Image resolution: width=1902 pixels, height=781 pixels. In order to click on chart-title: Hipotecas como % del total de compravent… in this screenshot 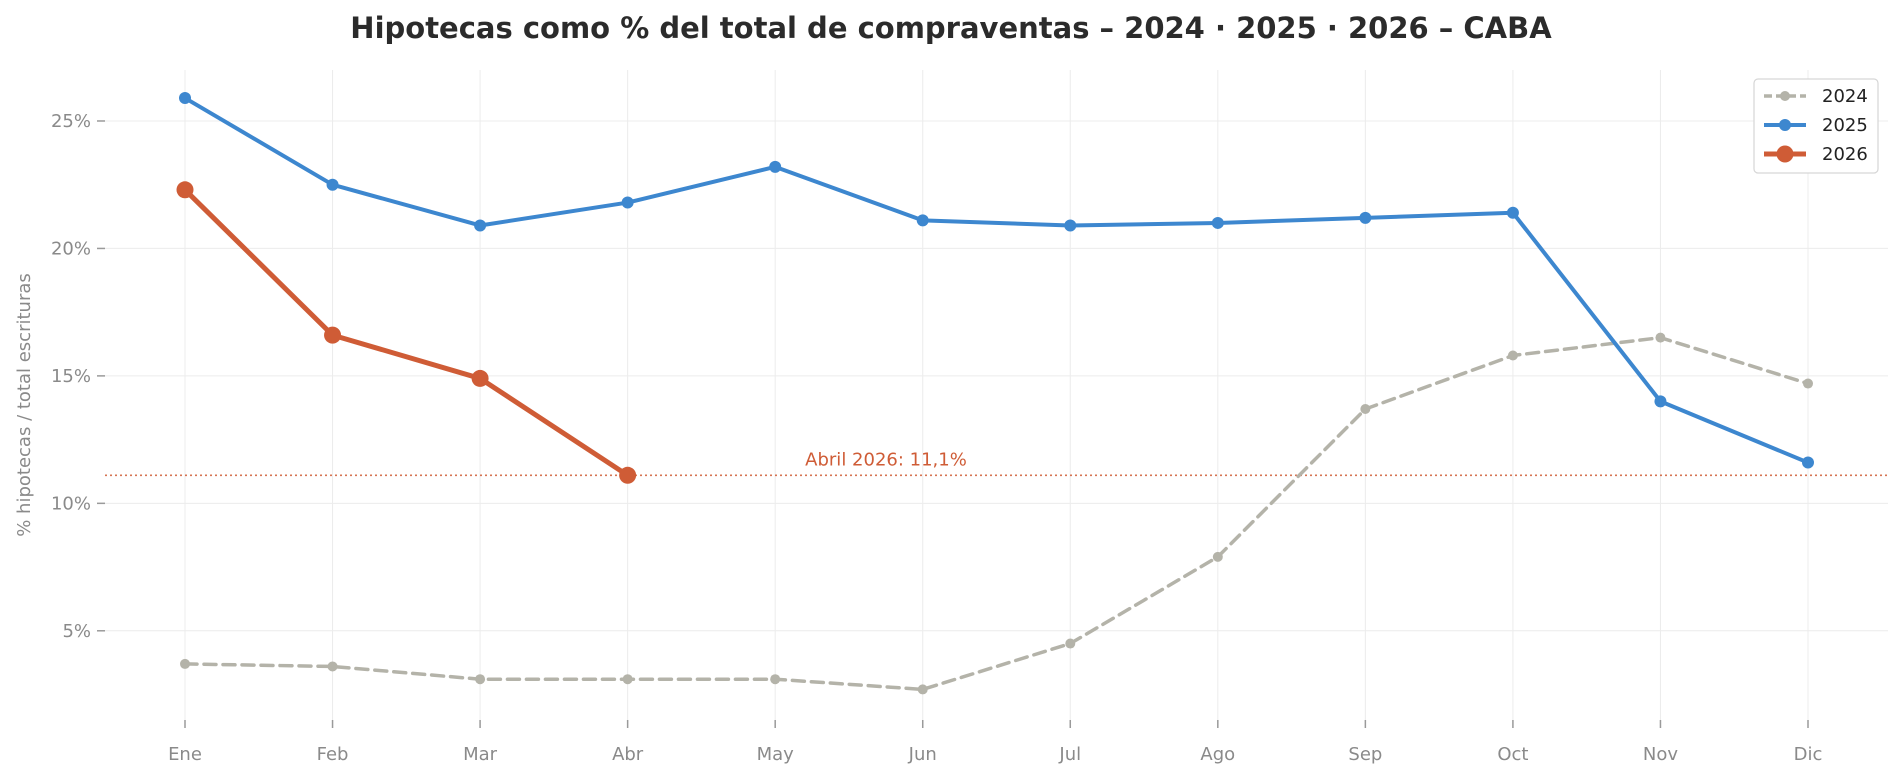, I will do `click(951, 28)`.